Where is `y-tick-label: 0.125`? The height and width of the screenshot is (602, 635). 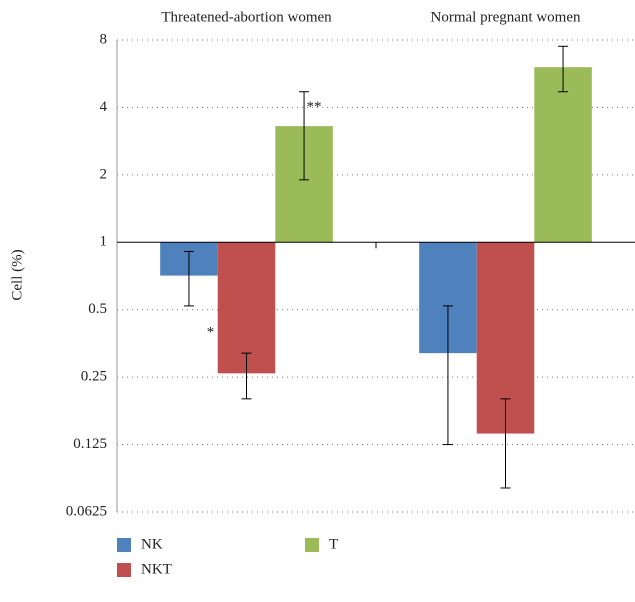
y-tick-label: 0.125 is located at coordinates (90, 444).